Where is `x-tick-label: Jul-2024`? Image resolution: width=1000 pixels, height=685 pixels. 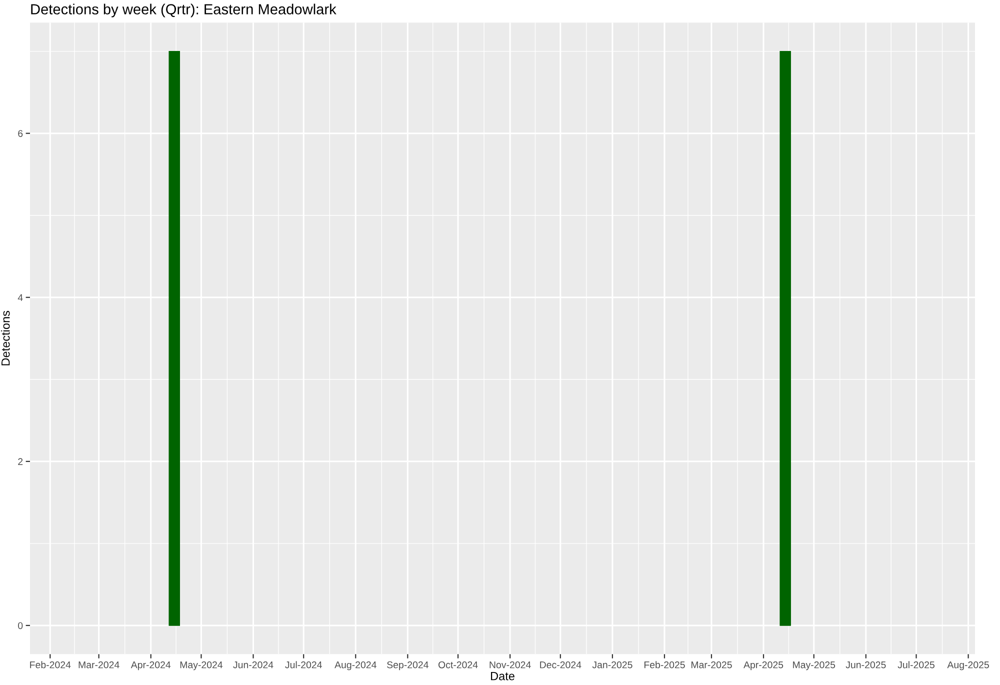
x-tick-label: Jul-2024 is located at coordinates (303, 664).